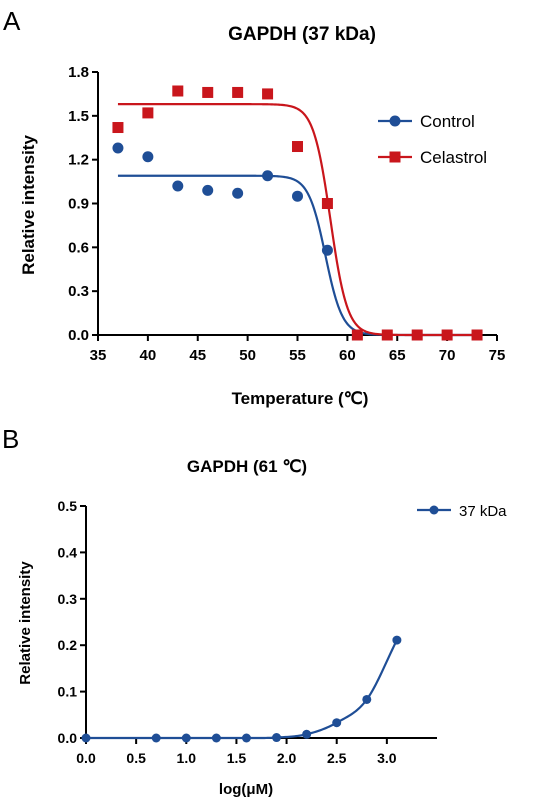  Describe the element at coordinates (78, 160) in the screenshot. I see `chart-a-y-tick-label: 1.2` at that location.